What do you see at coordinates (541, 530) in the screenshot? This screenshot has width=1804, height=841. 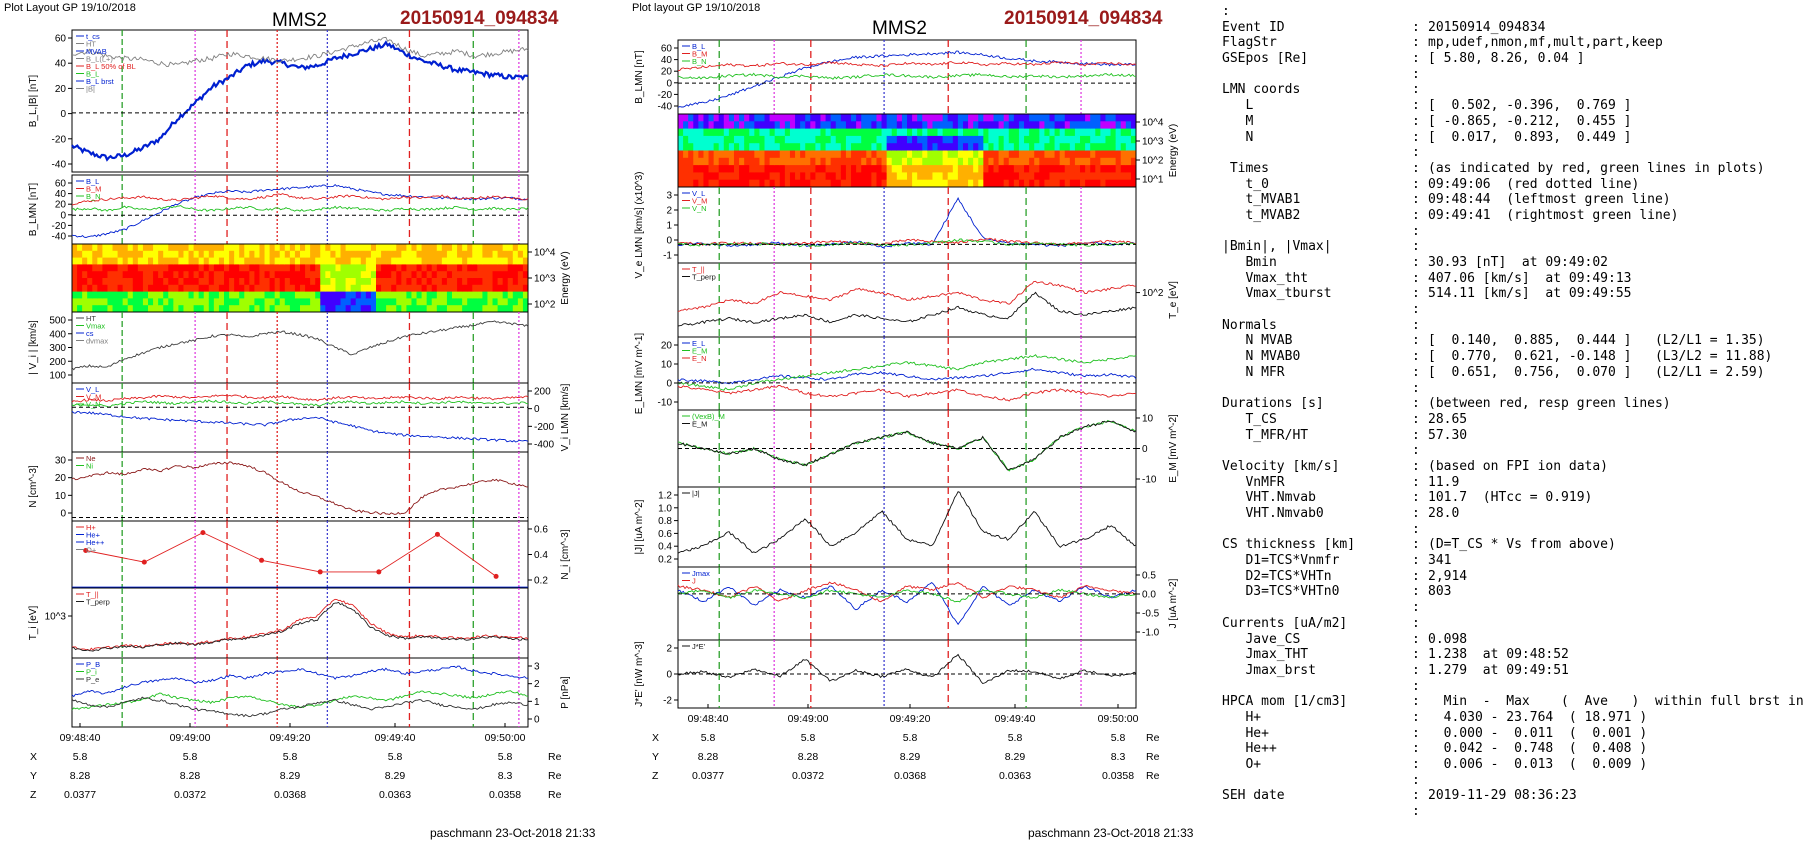 I see `y-tick-label: 0.6` at bounding box center [541, 530].